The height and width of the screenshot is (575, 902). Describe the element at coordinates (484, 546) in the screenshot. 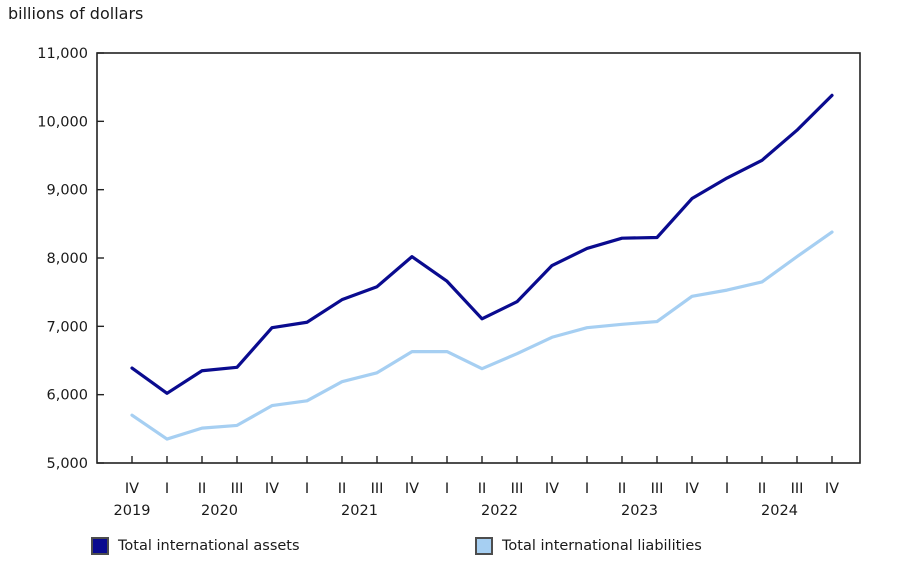

I see `liabilities-legend-swatch-icon` at that location.